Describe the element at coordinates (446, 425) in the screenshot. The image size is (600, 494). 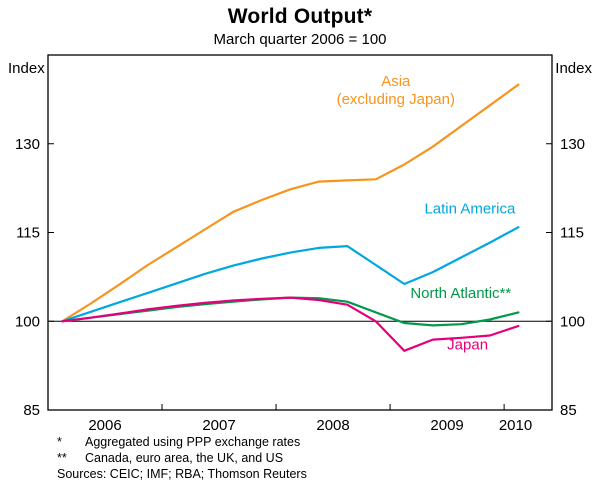
I see `x-year-label: 2009` at that location.